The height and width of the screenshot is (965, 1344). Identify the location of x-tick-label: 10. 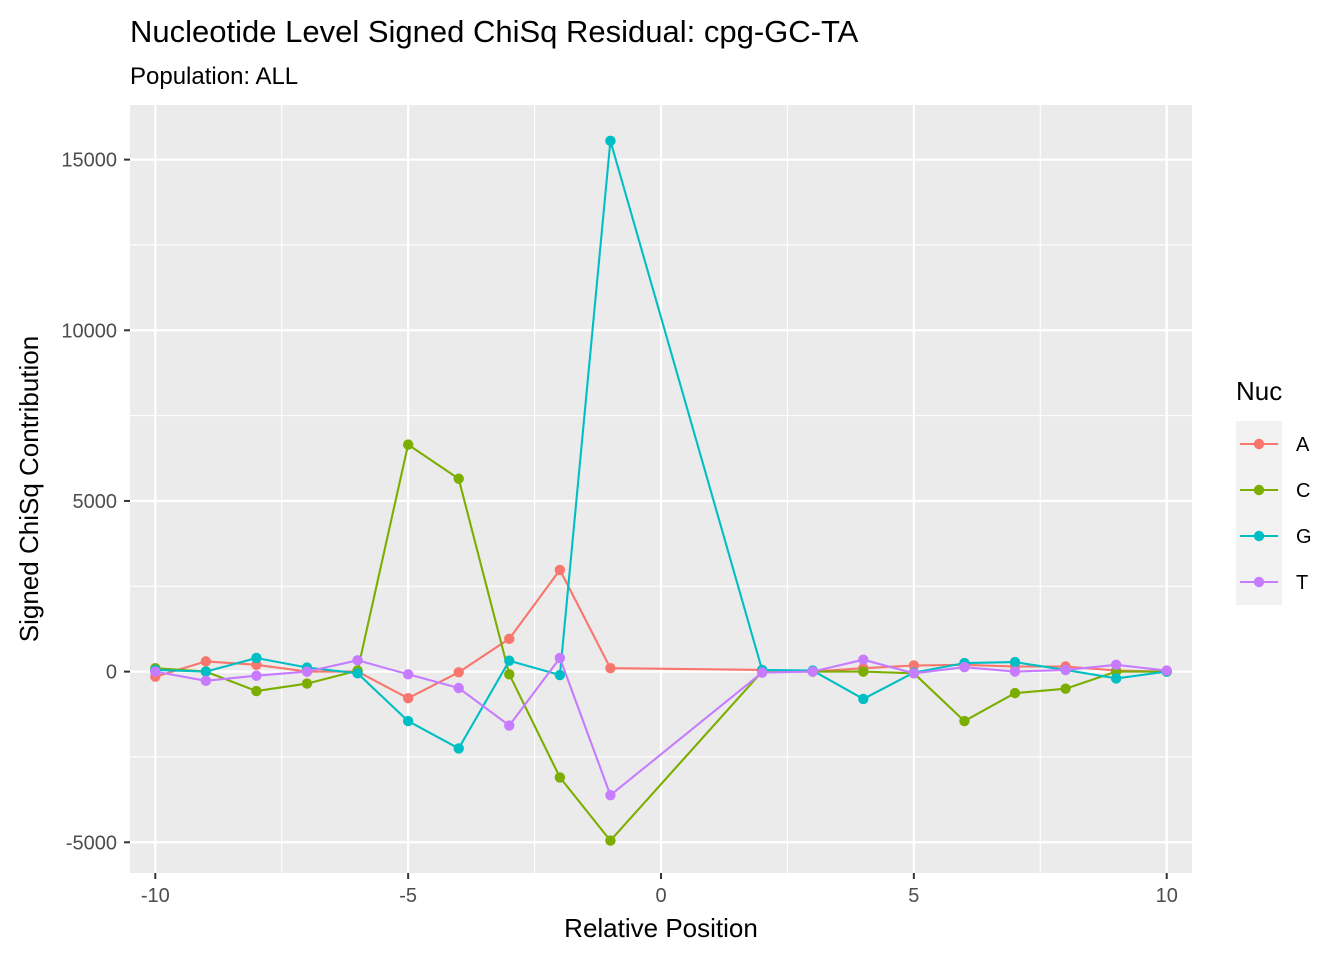
(1167, 896).